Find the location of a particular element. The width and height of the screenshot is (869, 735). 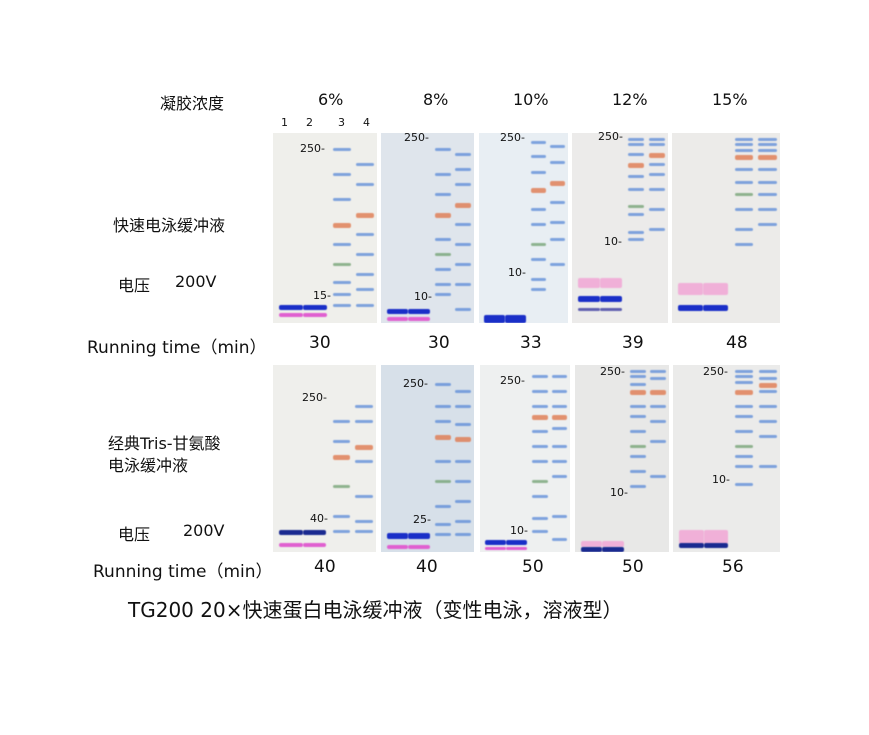

top-buffer-label: 快速电泳缓冲液 is located at coordinates (169, 225).